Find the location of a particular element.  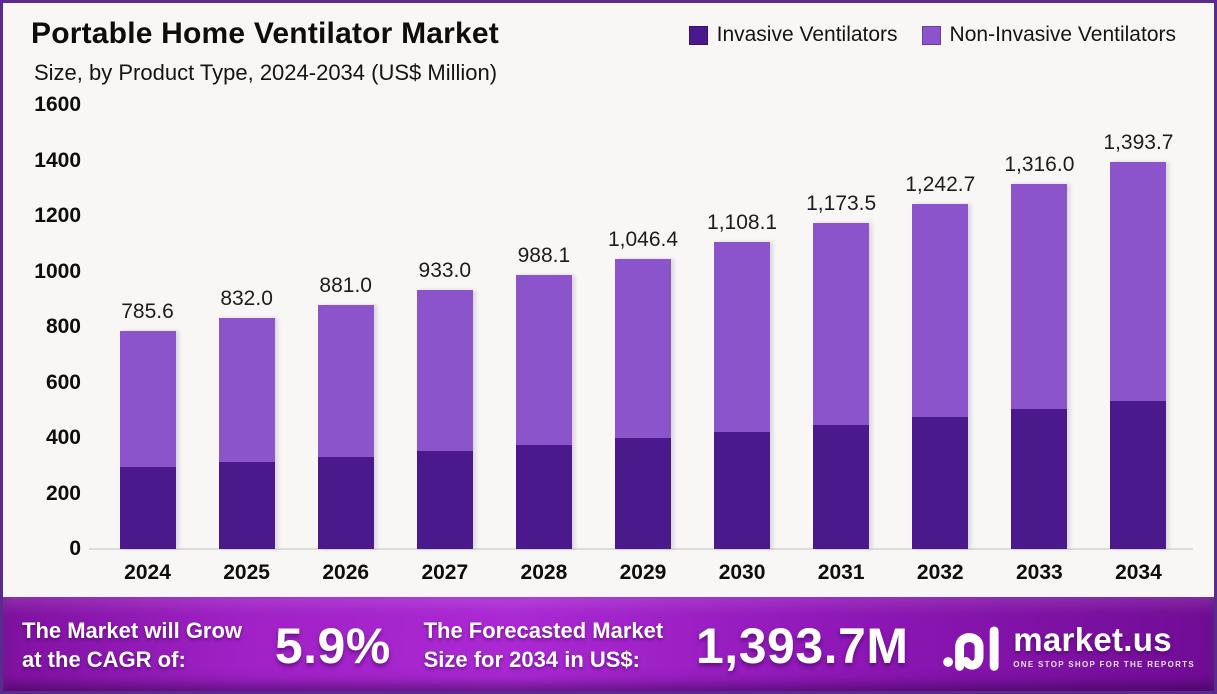

bar-column: 1,242.7 is located at coordinates (940, 327).